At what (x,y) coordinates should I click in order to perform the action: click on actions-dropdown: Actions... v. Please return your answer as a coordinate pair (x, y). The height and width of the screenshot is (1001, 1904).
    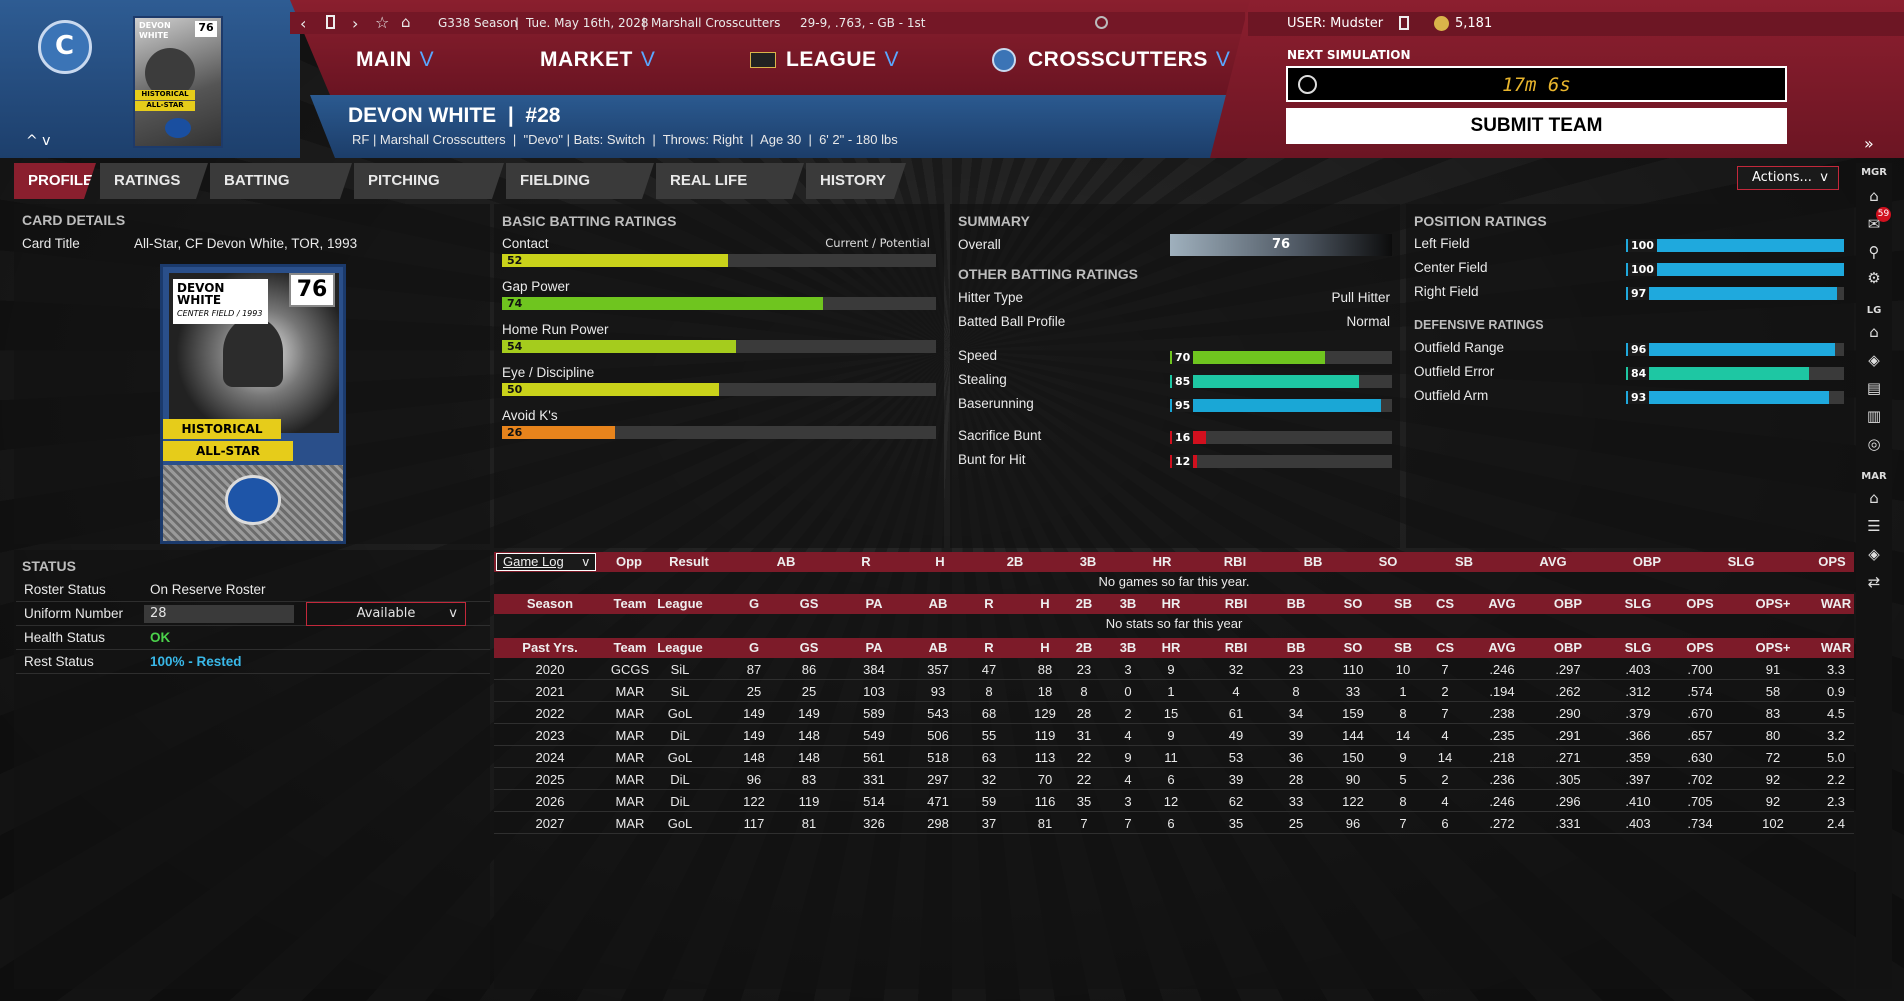
    Looking at the image, I should click on (1788, 178).